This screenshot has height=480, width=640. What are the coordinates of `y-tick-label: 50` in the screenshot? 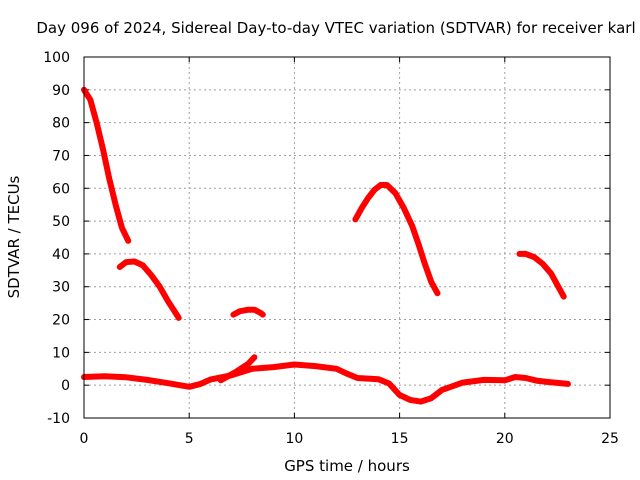 It's located at (61, 222).